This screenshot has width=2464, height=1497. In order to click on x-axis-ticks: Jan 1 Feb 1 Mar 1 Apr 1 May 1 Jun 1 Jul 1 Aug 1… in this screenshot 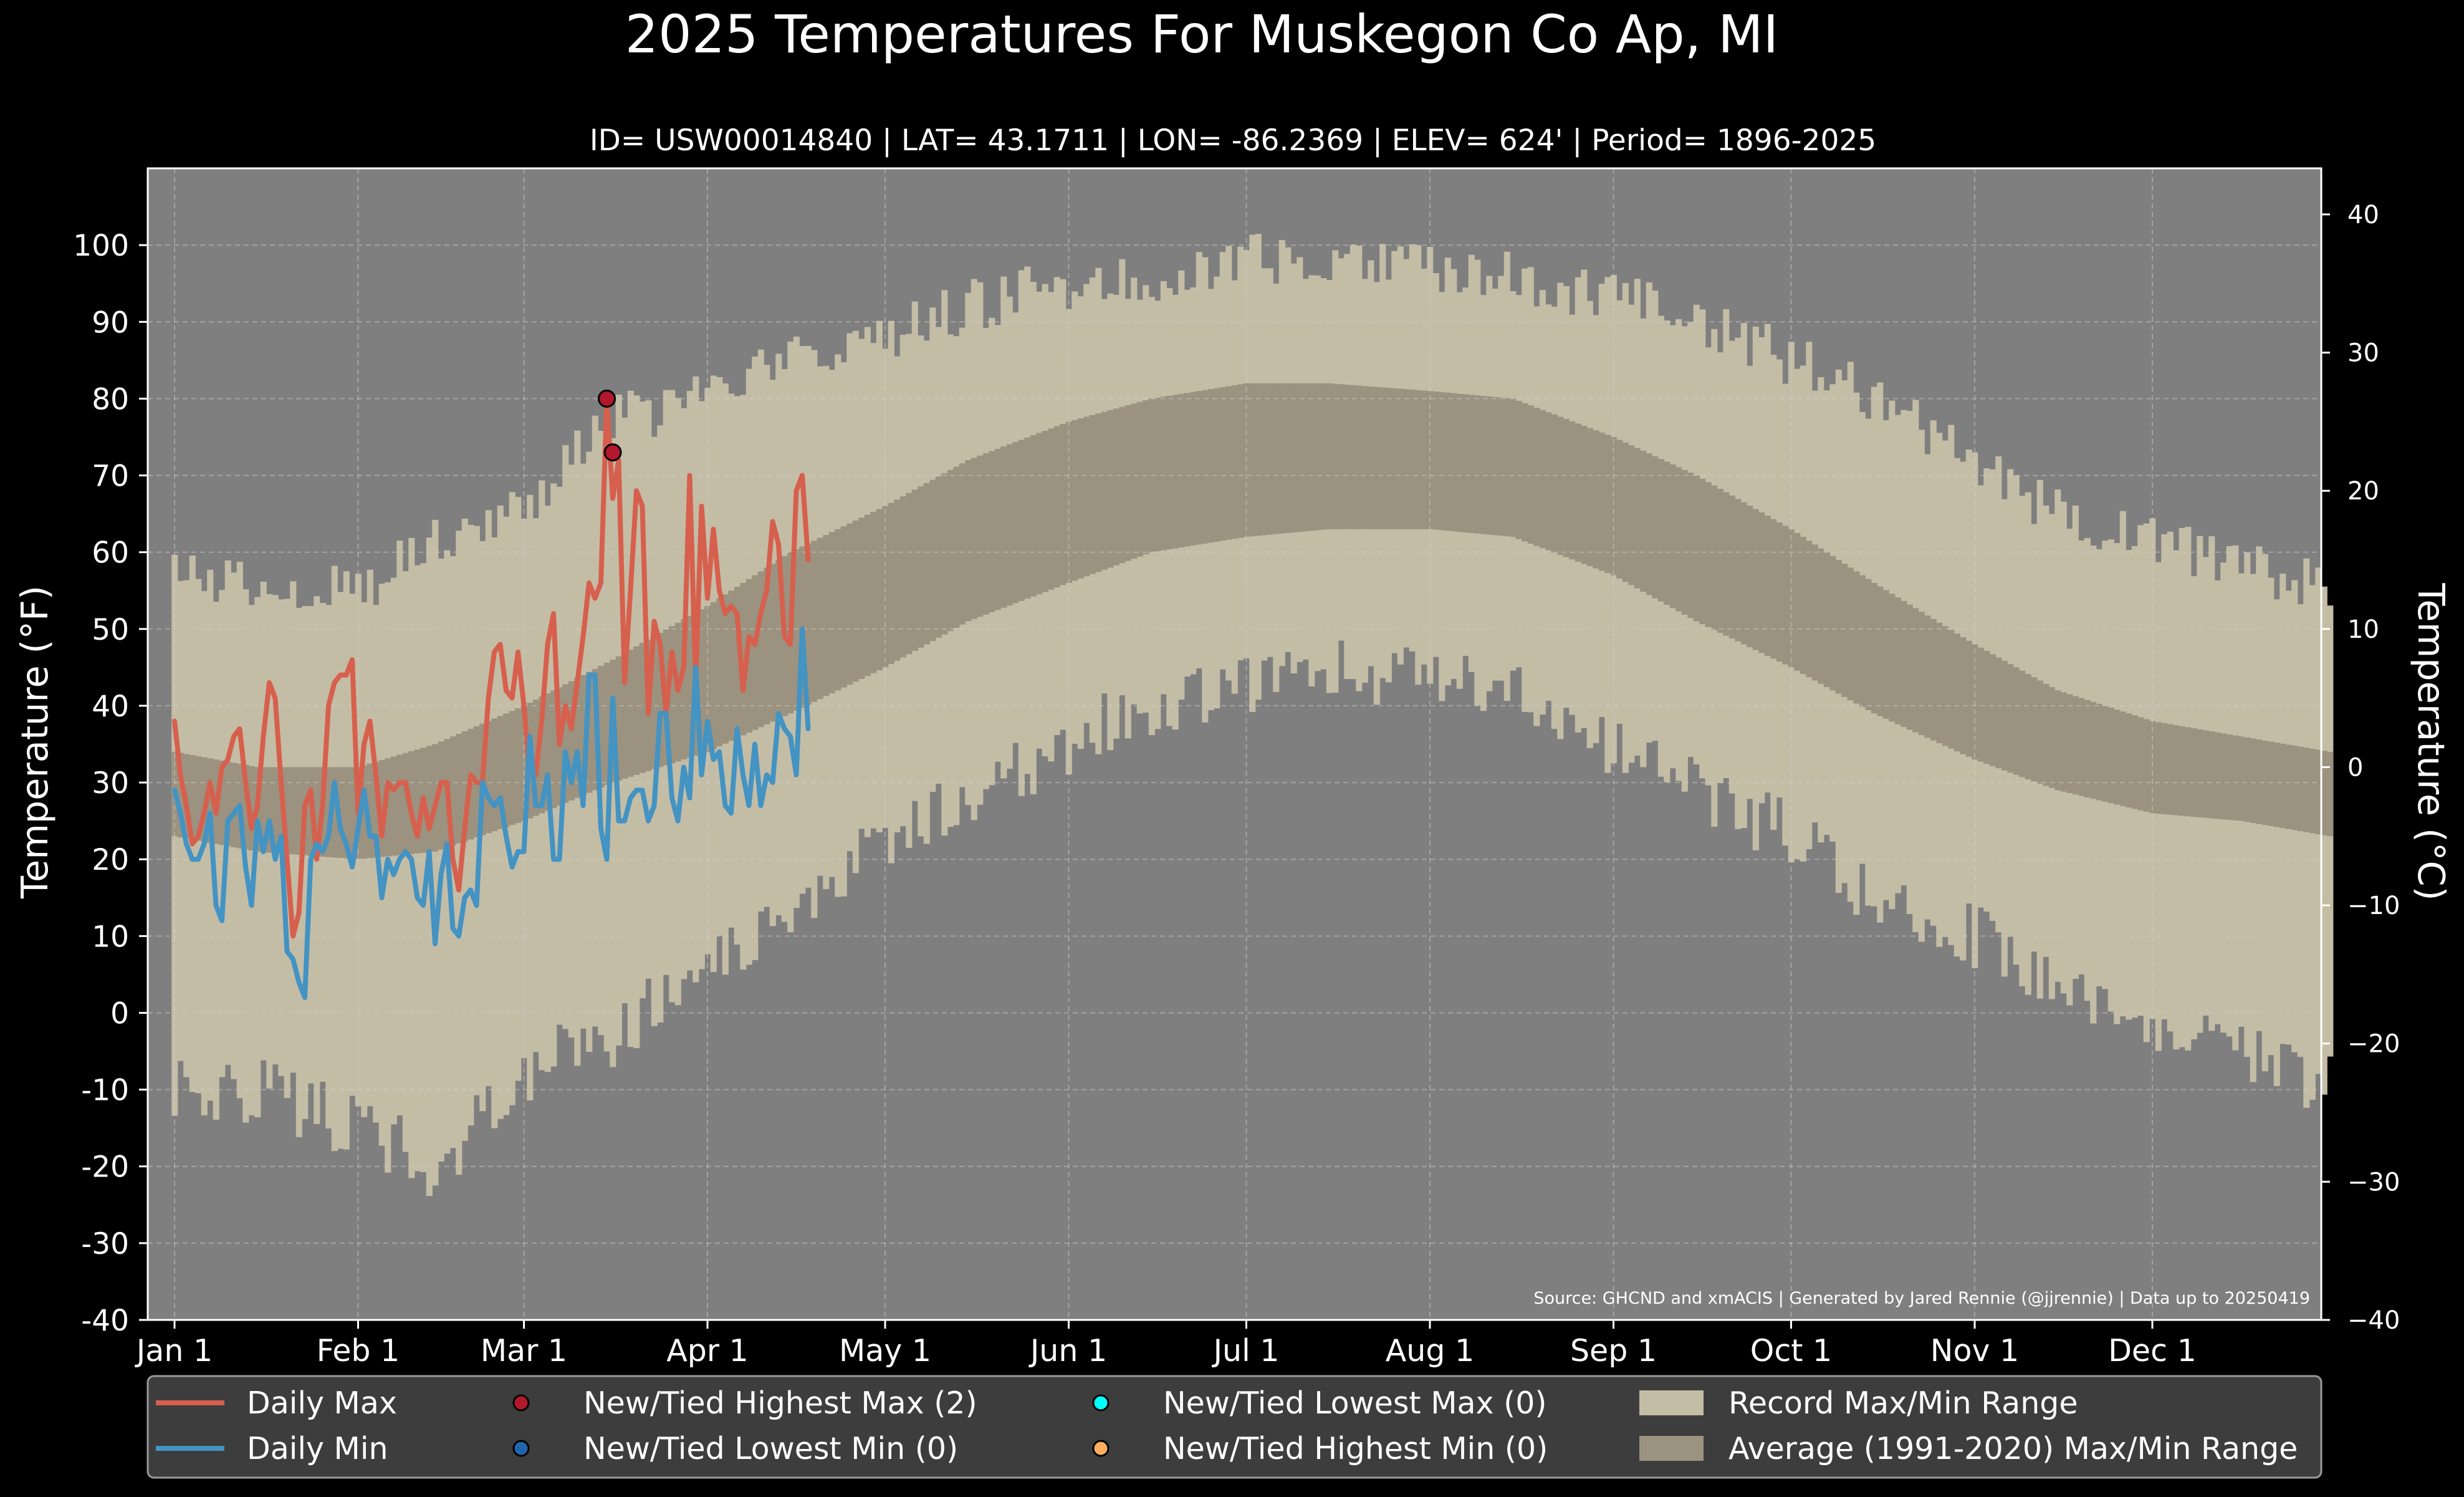, I will do `click(1166, 1344)`.